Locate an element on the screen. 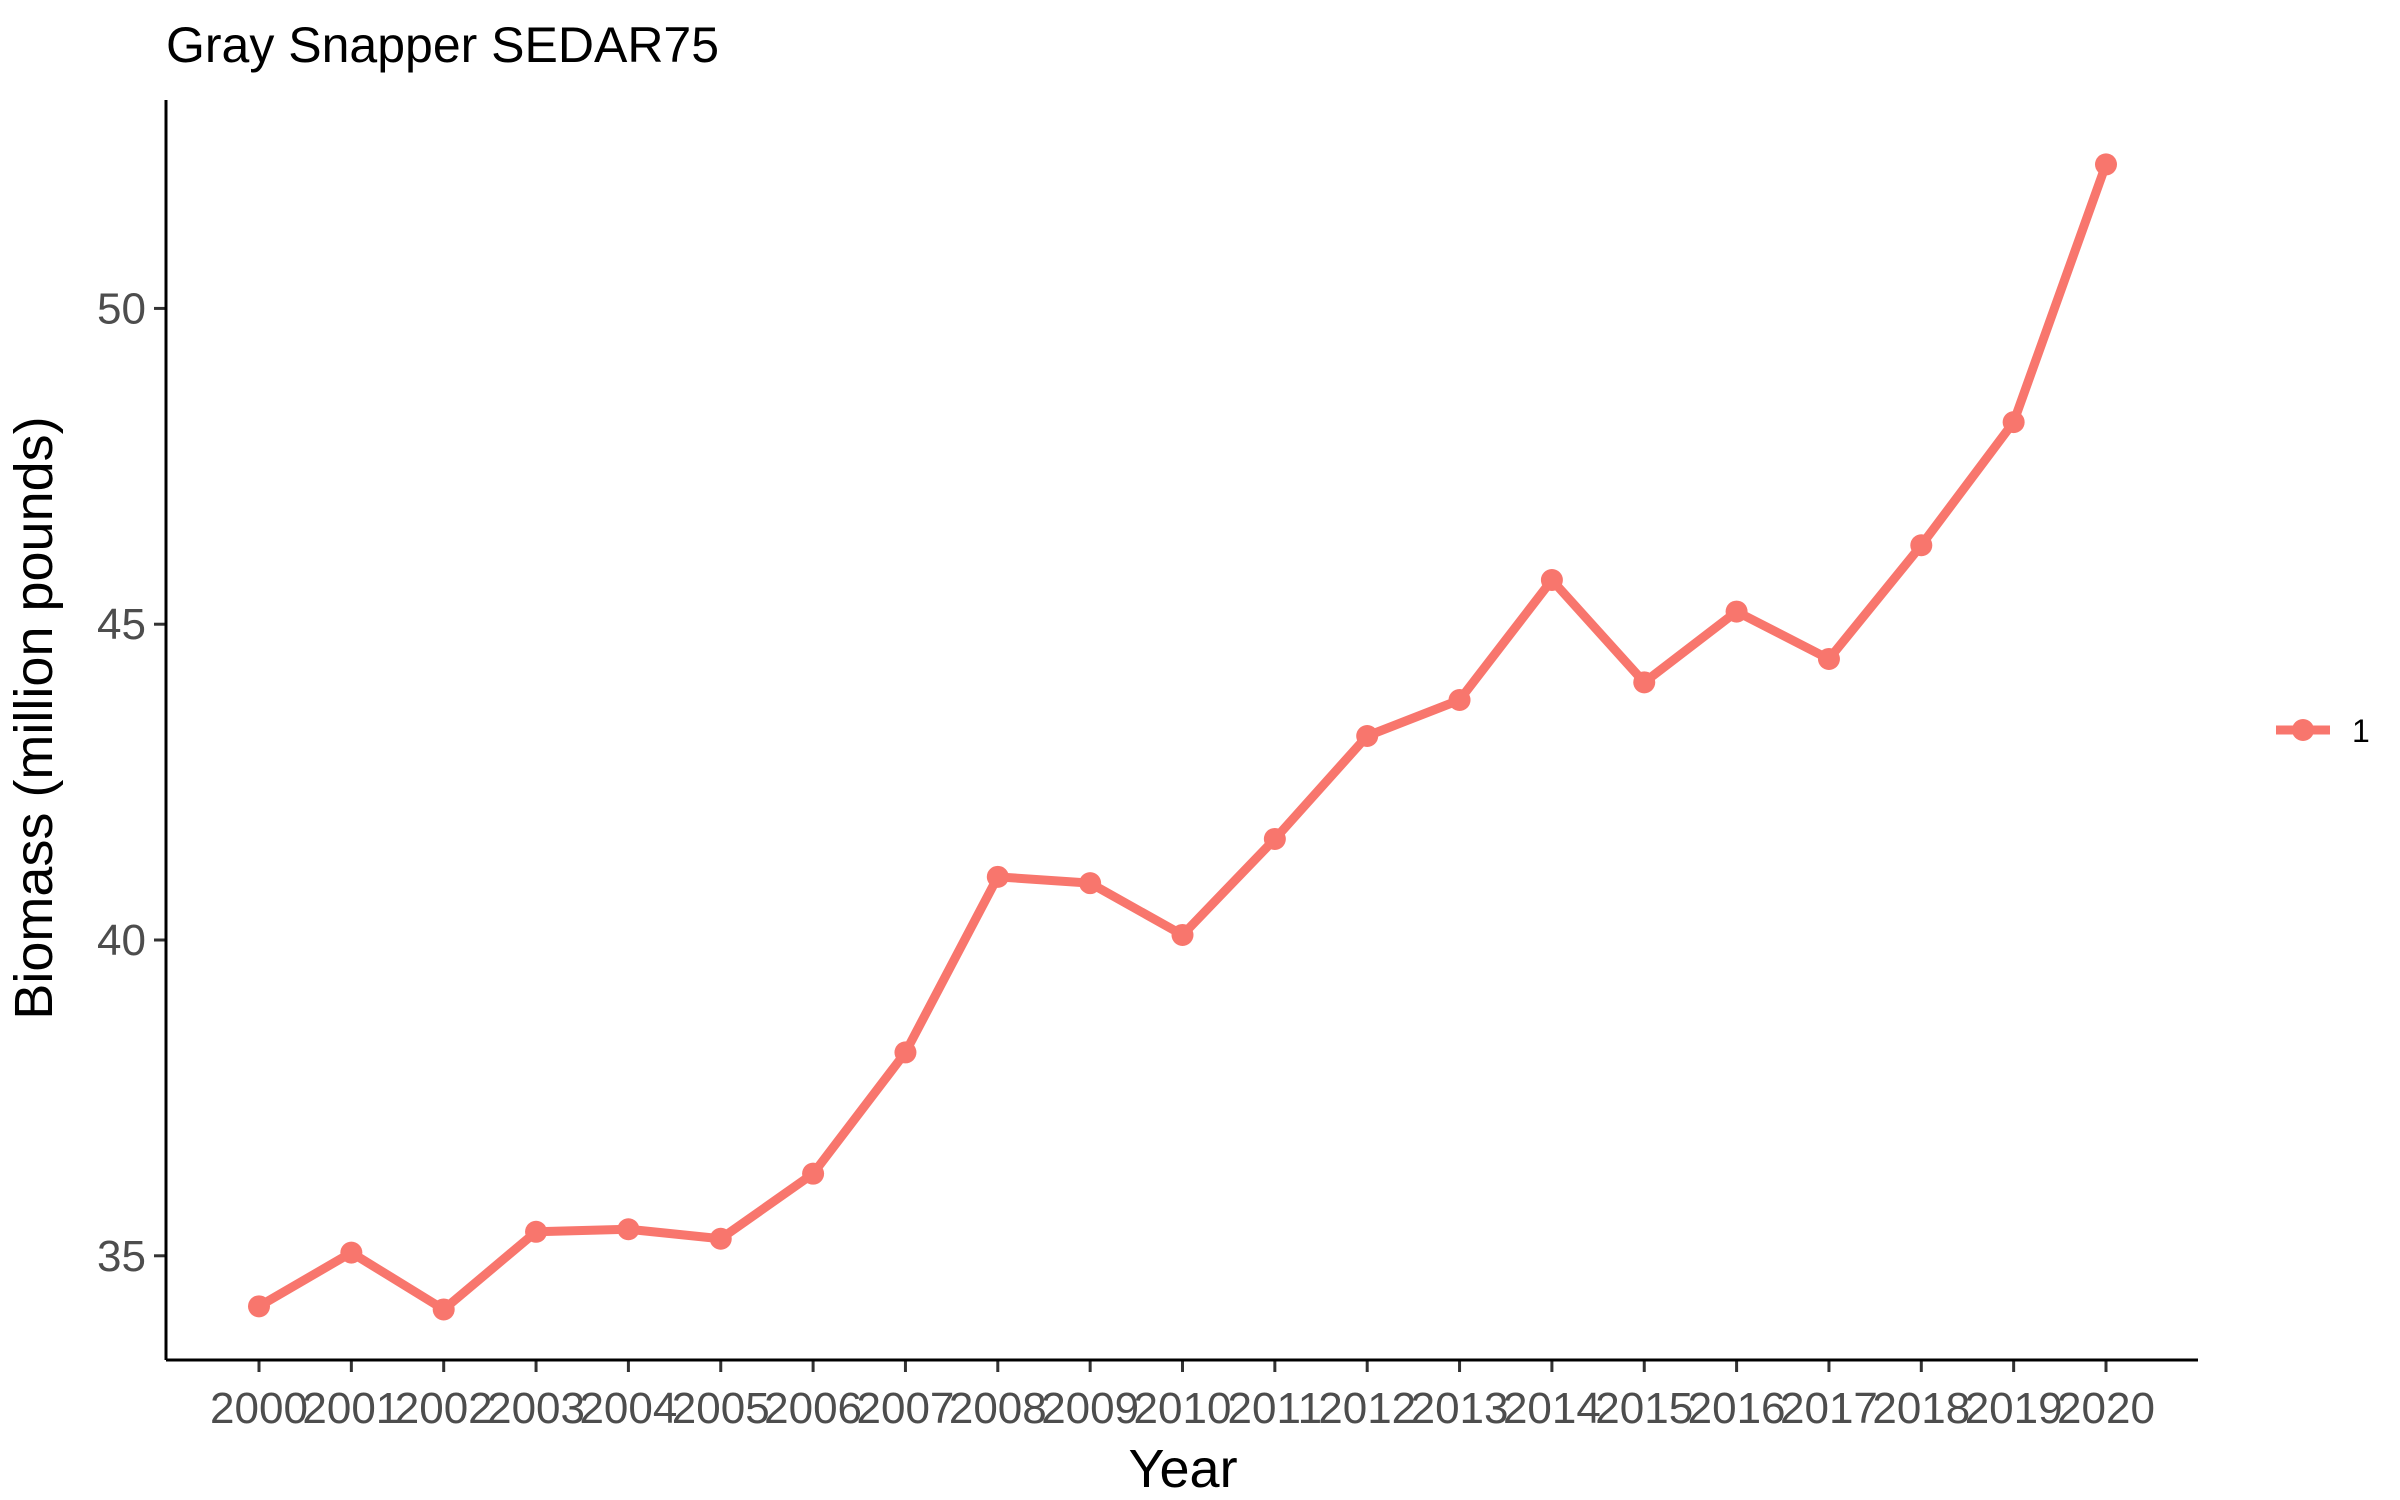  x-tick-label: 2006 is located at coordinates (813, 1408).